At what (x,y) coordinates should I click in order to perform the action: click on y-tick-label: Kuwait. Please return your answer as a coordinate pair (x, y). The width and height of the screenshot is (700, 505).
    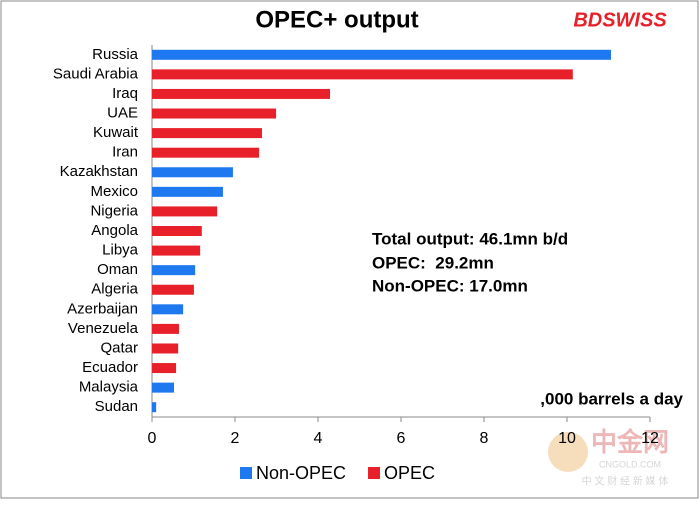
    Looking at the image, I should click on (116, 132).